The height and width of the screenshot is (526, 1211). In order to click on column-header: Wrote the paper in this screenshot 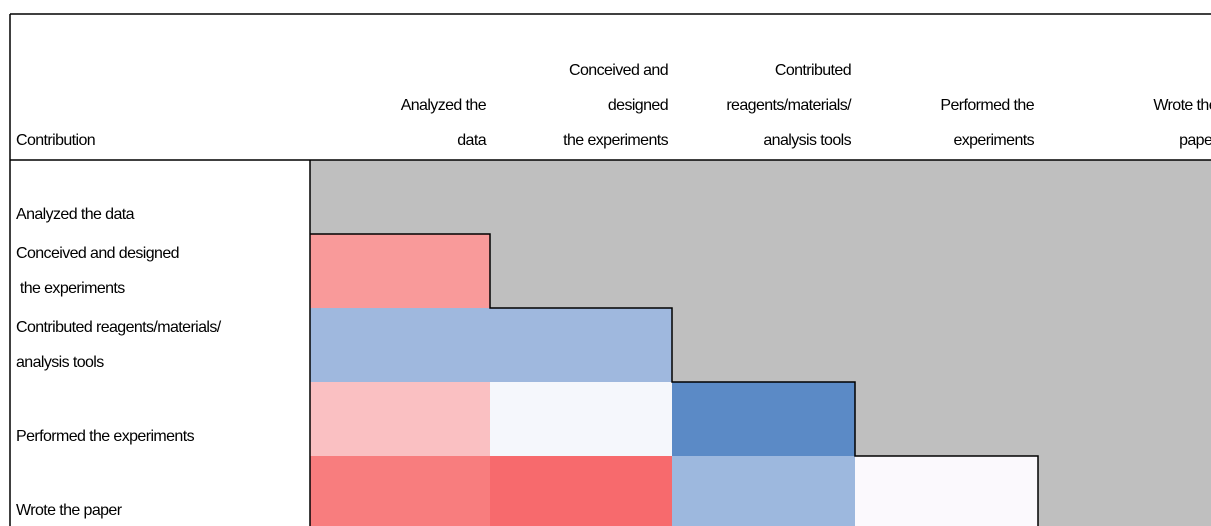, I will do `click(1124, 87)`.